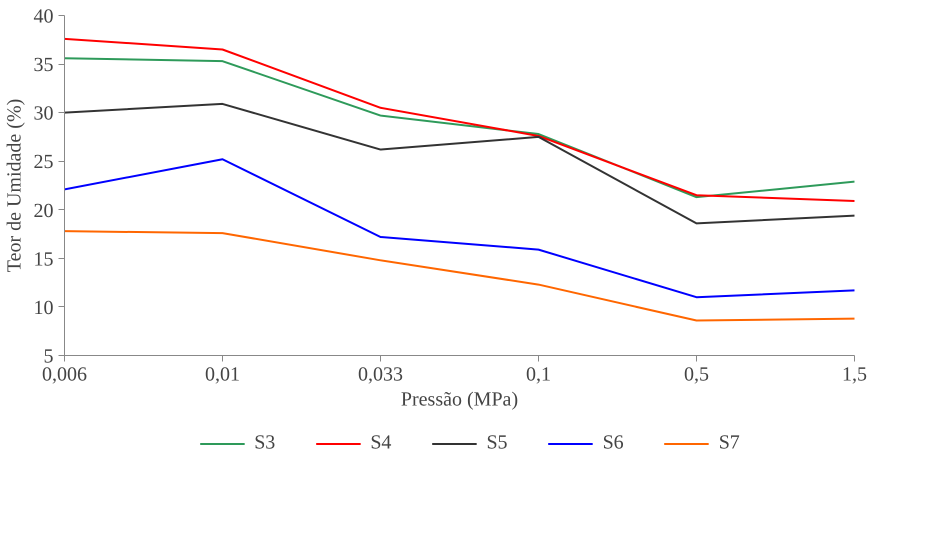 This screenshot has width=947, height=541. I want to click on x-tick-label: 0,1, so click(538, 375).